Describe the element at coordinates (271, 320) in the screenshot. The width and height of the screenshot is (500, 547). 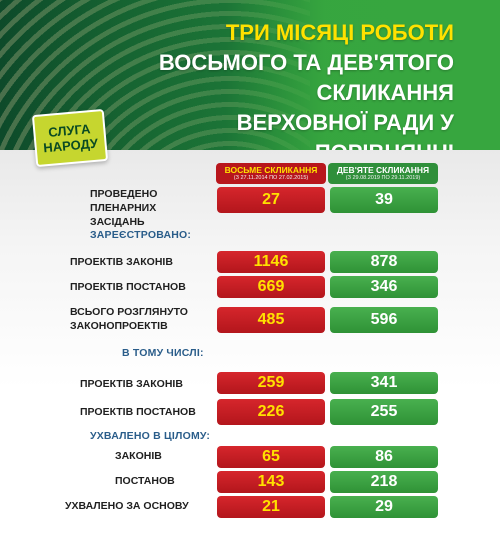
I see `cell-eighth: 485` at that location.